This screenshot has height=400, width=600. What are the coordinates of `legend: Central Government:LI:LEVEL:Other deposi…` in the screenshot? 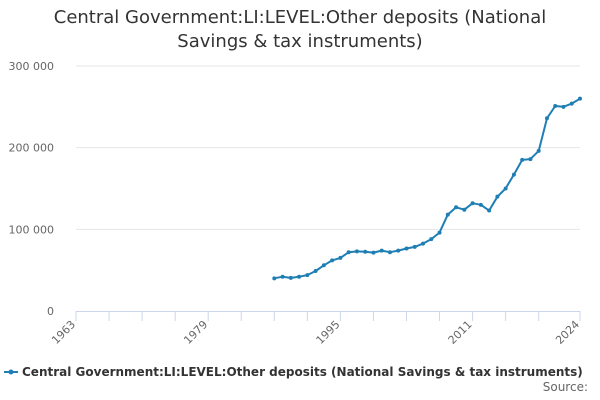 It's located at (293, 372).